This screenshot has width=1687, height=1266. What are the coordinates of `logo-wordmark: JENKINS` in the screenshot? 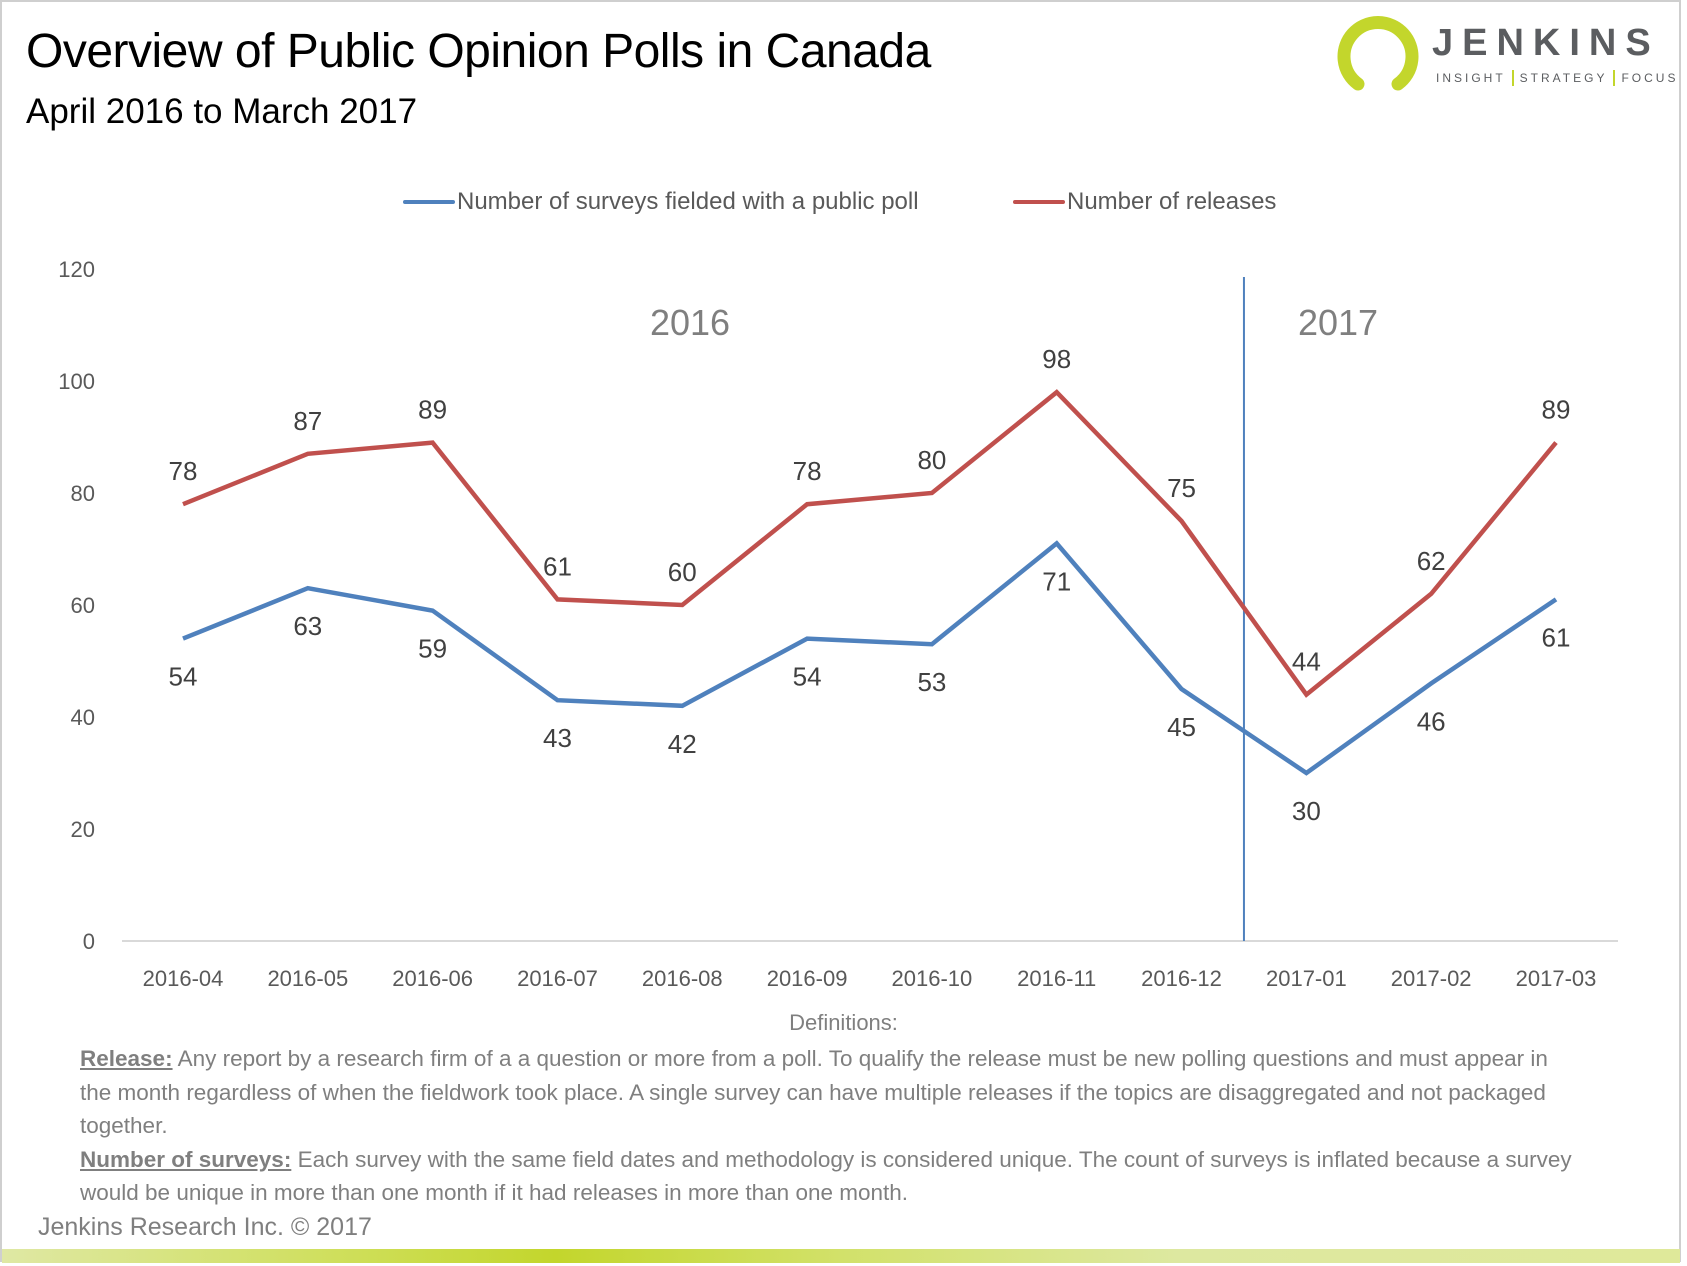 It's located at (1546, 43).